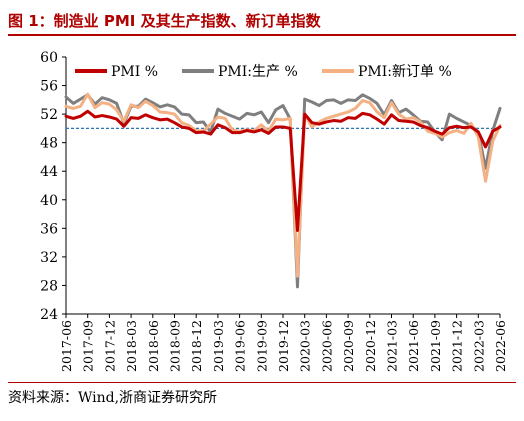 This screenshot has height=421, width=524. What do you see at coordinates (49, 58) in the screenshot?
I see `y-tick-label: 60` at bounding box center [49, 58].